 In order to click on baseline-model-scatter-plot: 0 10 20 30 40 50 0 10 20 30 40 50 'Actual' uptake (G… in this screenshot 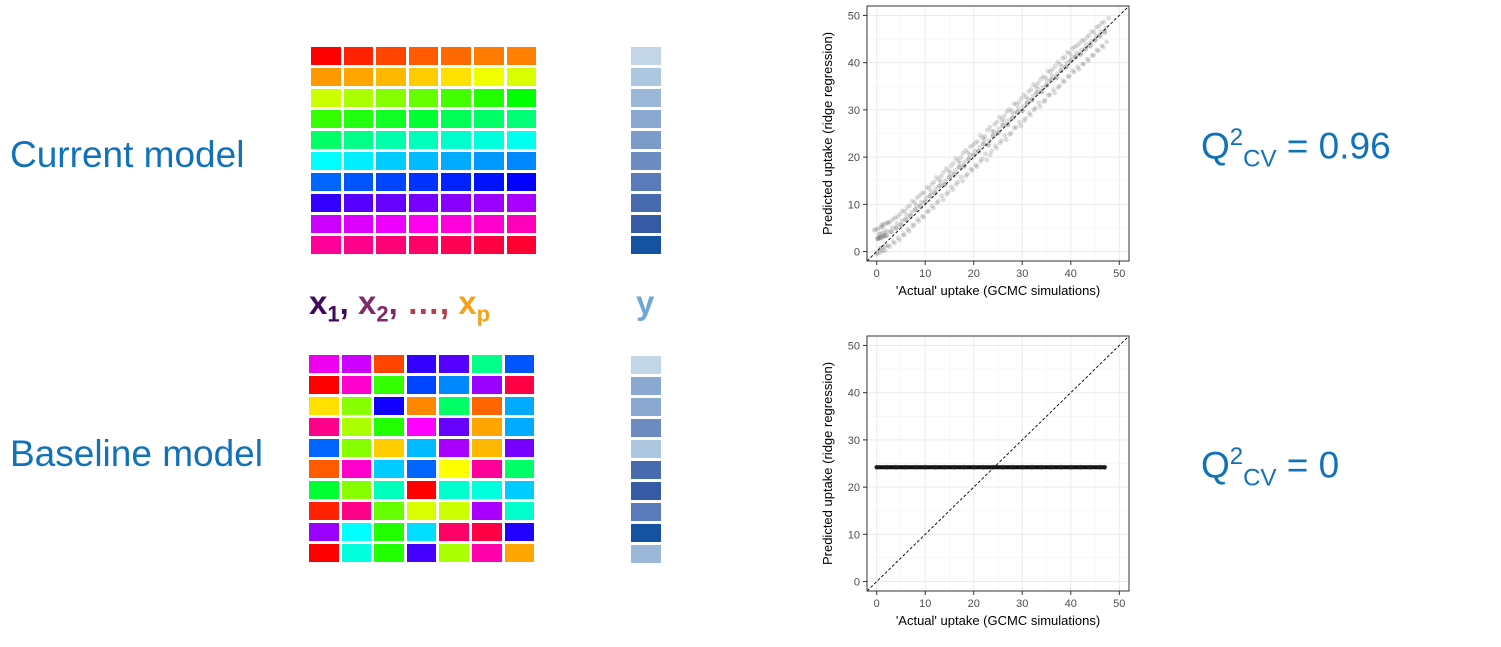, I will do `click(975, 481)`.